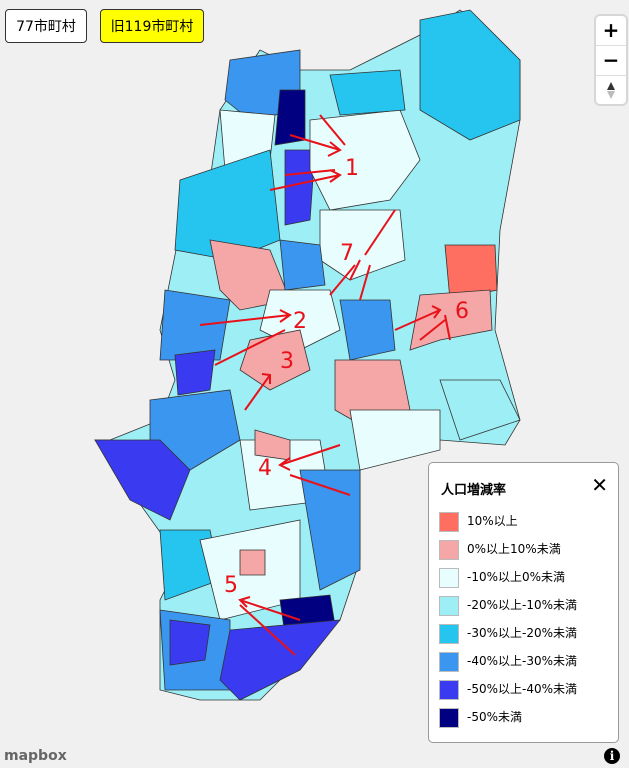 The image size is (629, 768). Describe the element at coordinates (152, 26) in the screenshot. I see `button-119: 旧119市町村` at that location.